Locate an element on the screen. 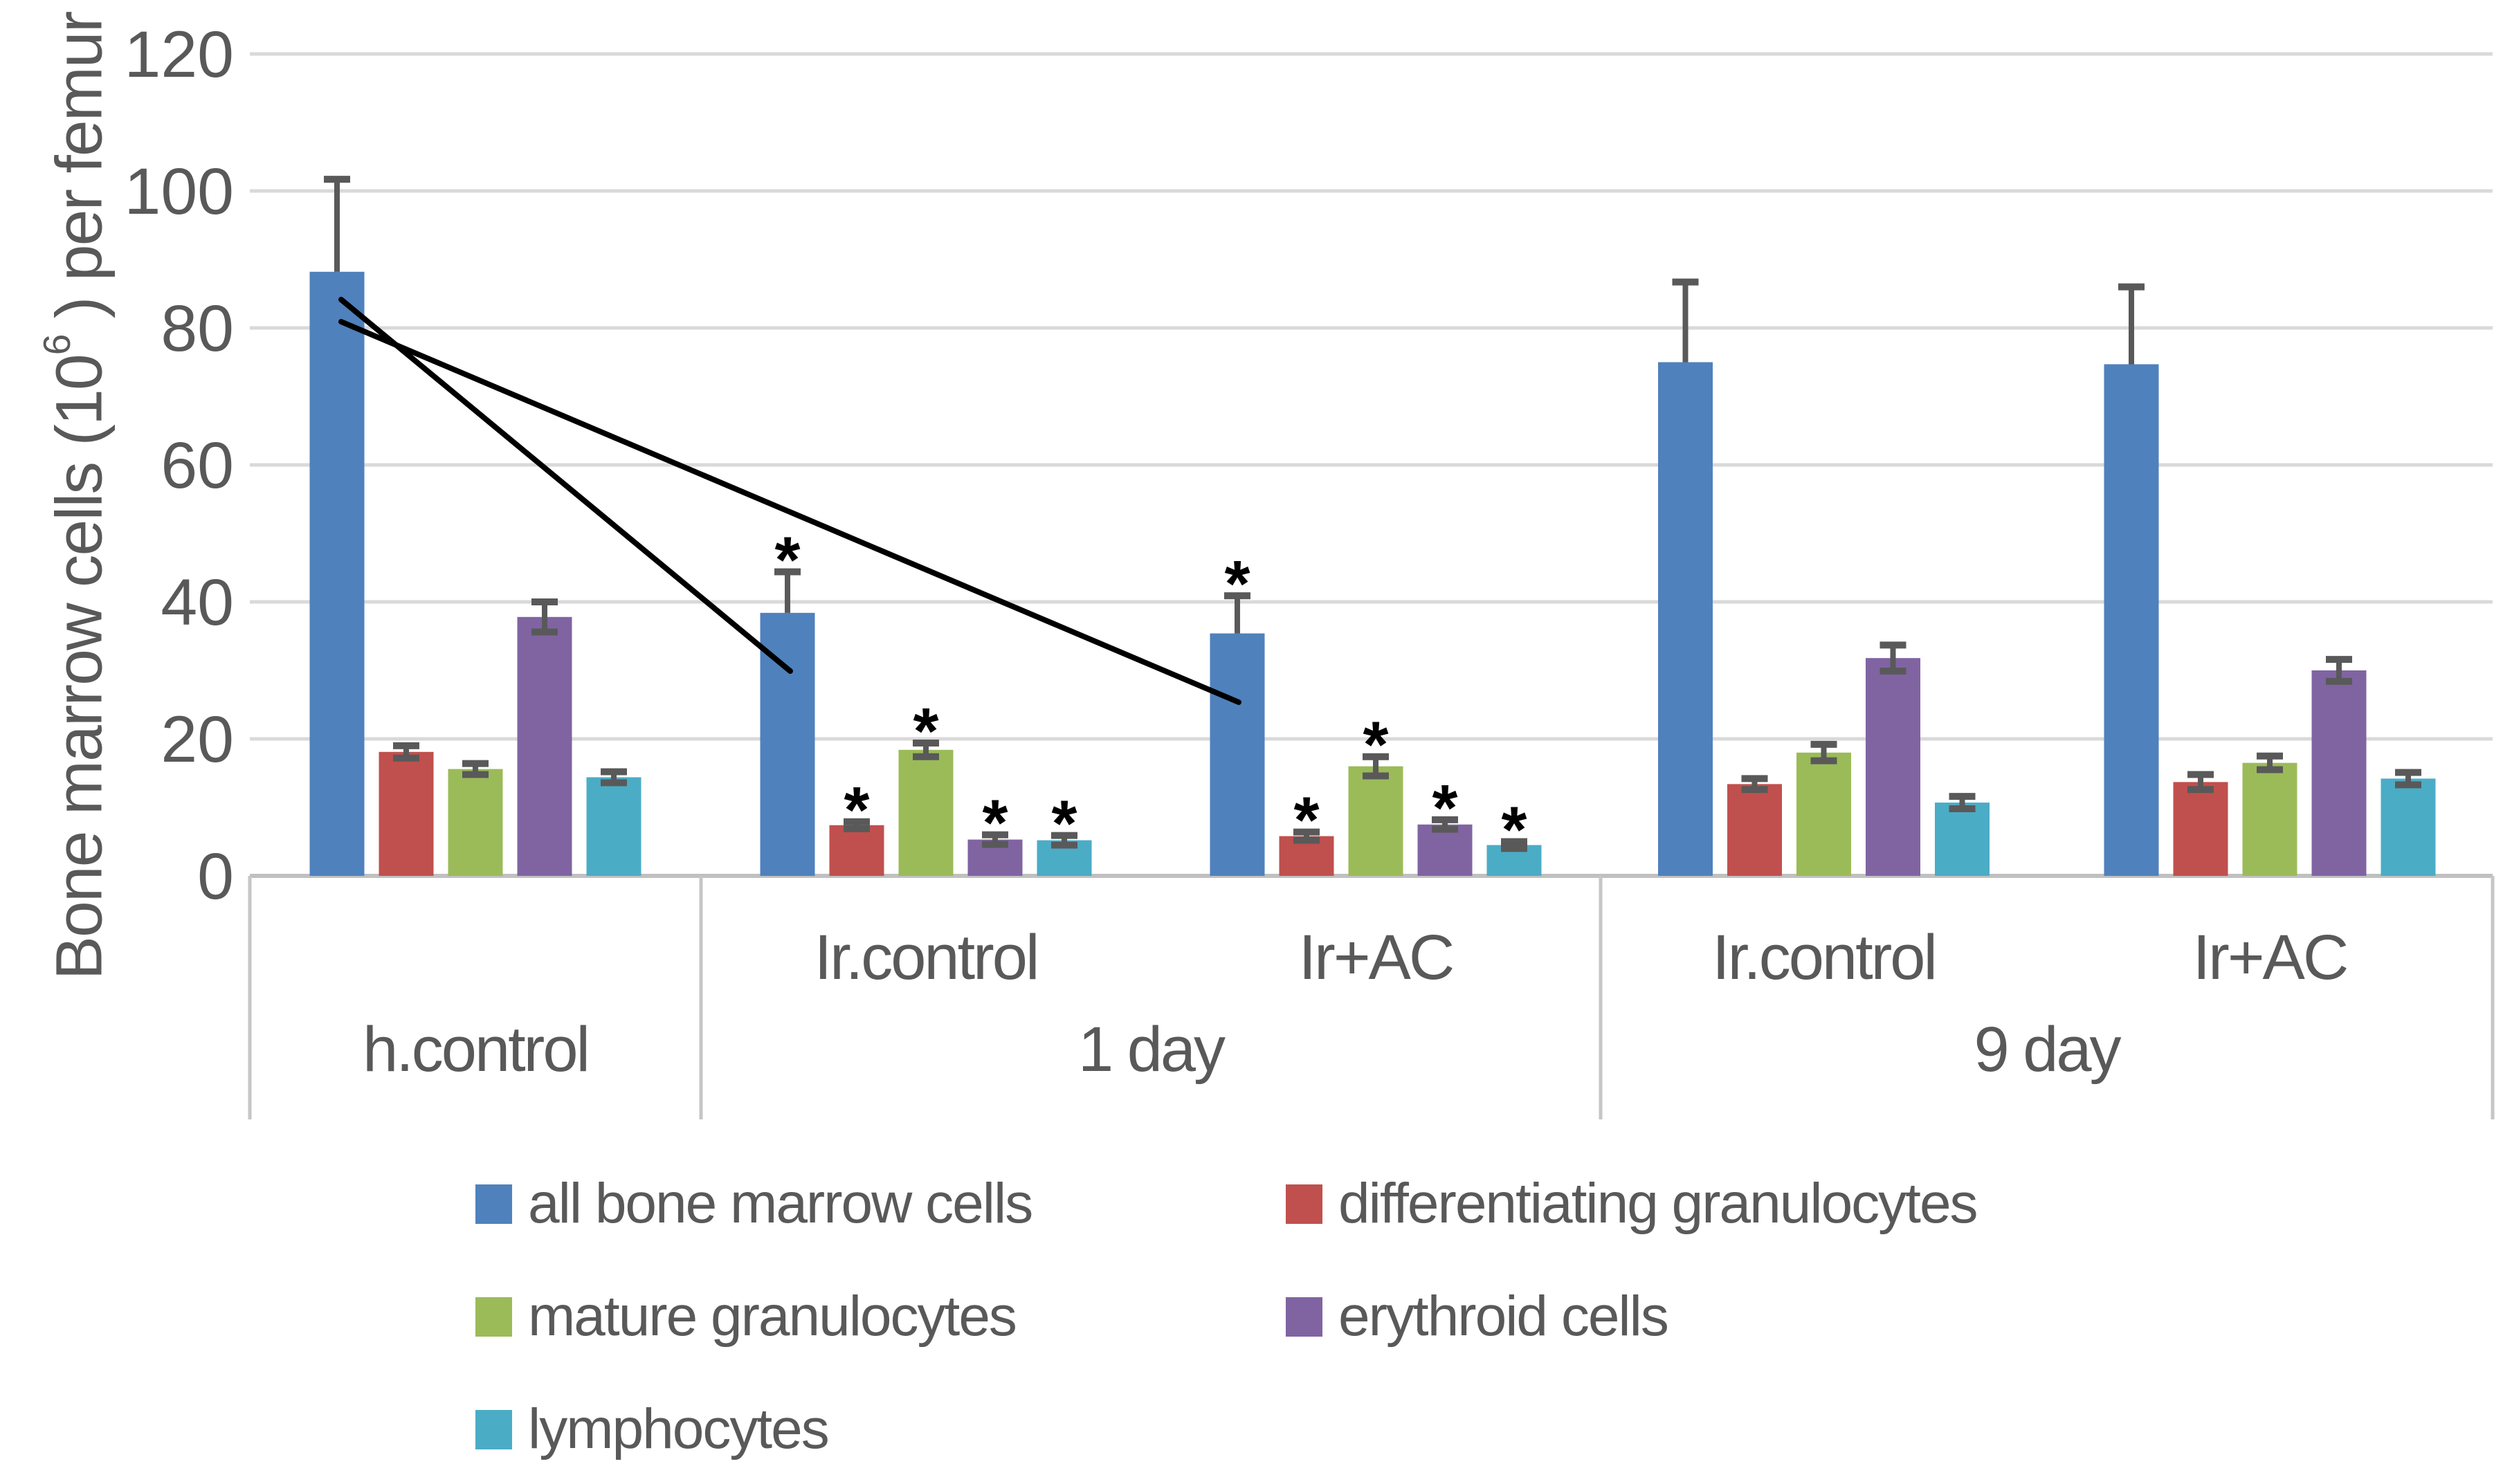 The image size is (2512, 1484). y-tick-label: 40 is located at coordinates (197, 602).